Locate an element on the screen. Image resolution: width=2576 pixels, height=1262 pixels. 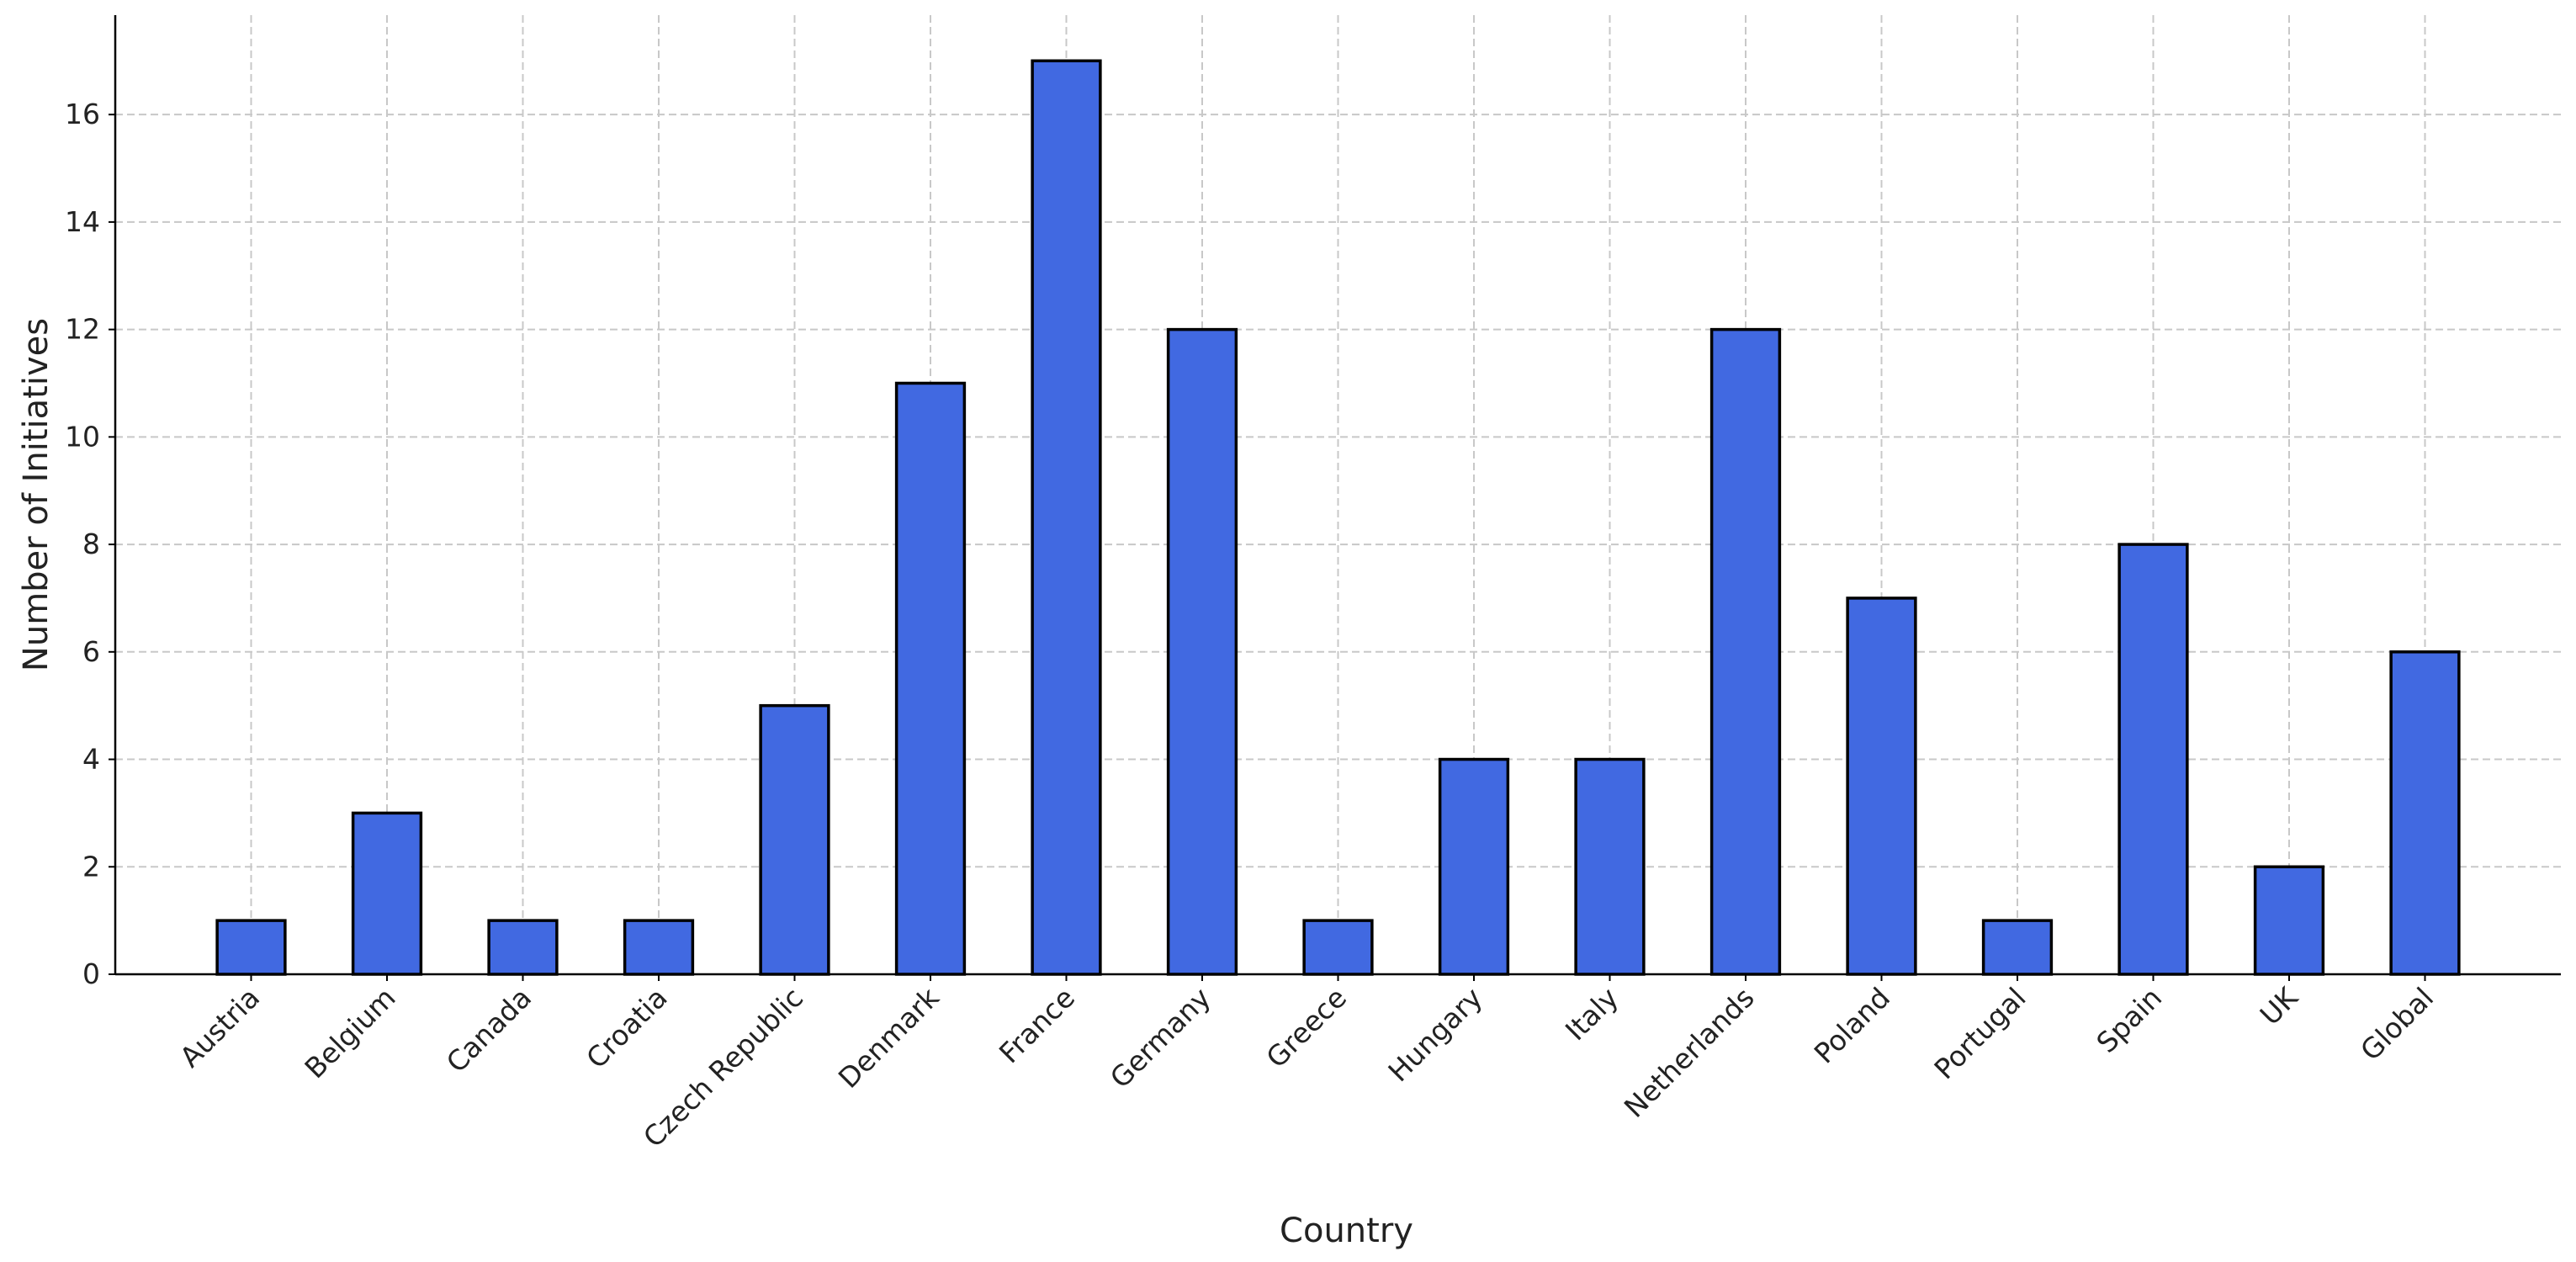
y-tick-label: 4 is located at coordinates (91, 759).